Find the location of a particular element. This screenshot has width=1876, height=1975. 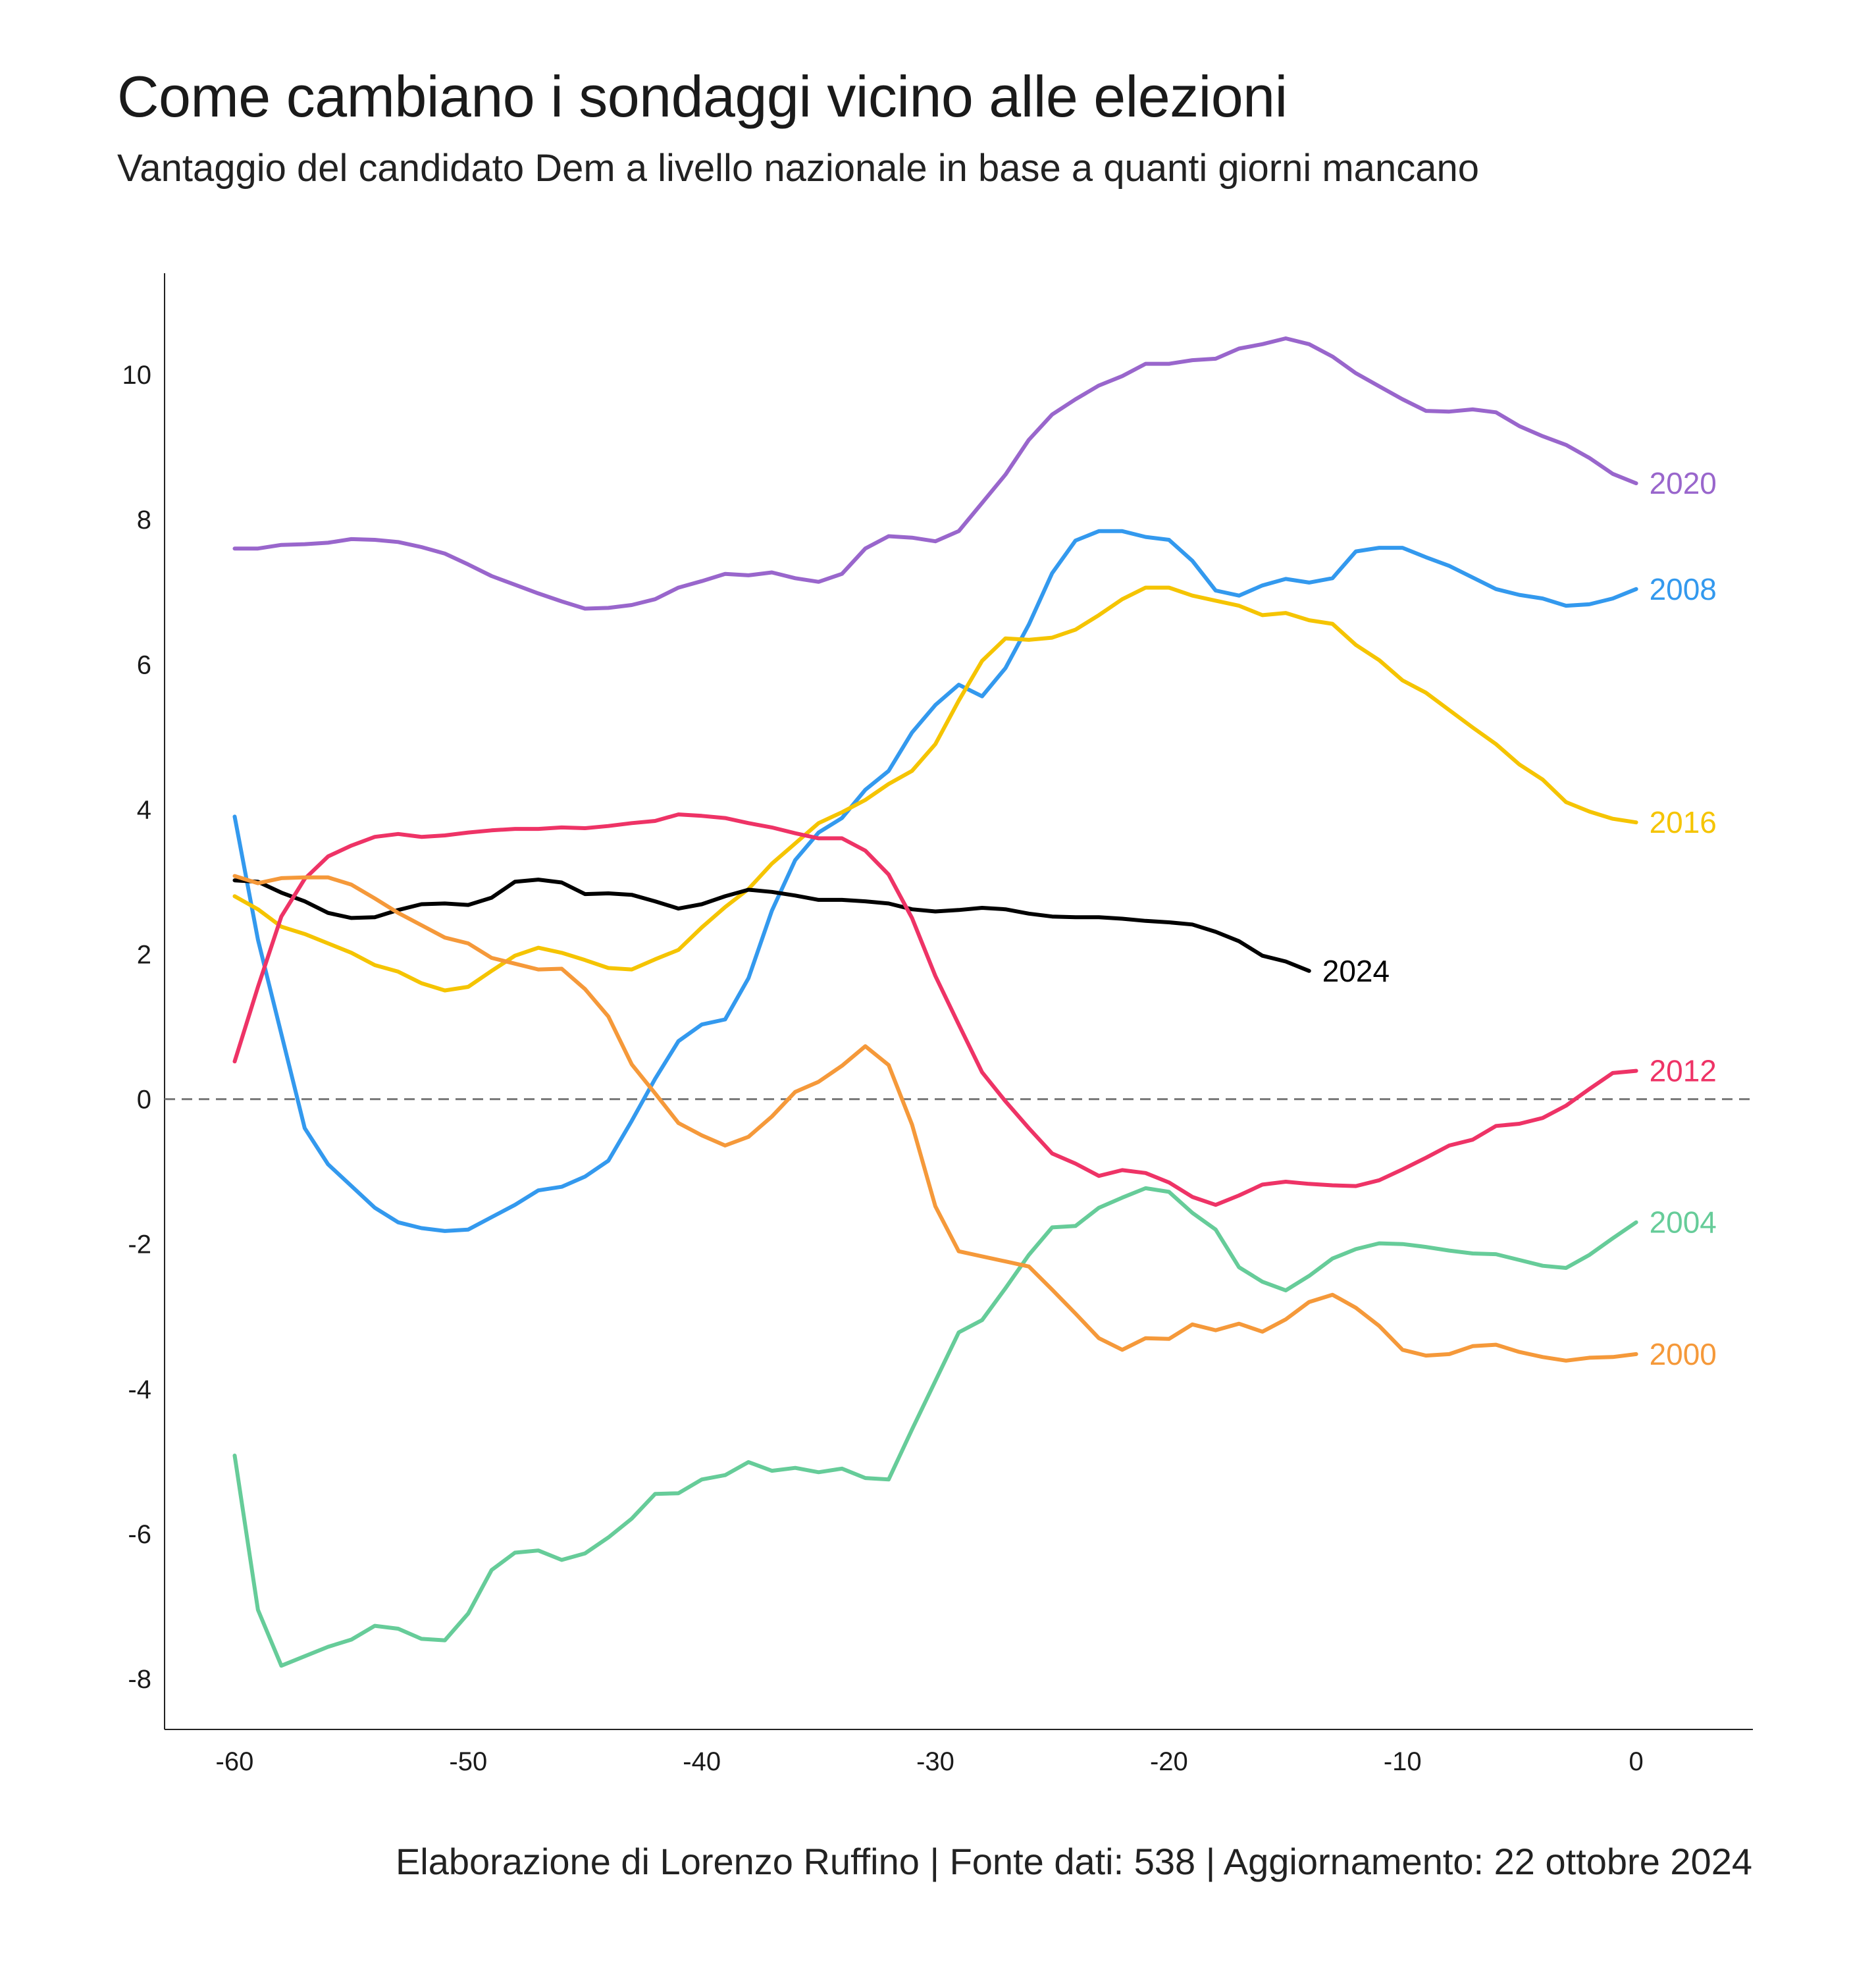

y-tick-label: 6 is located at coordinates (144, 664).